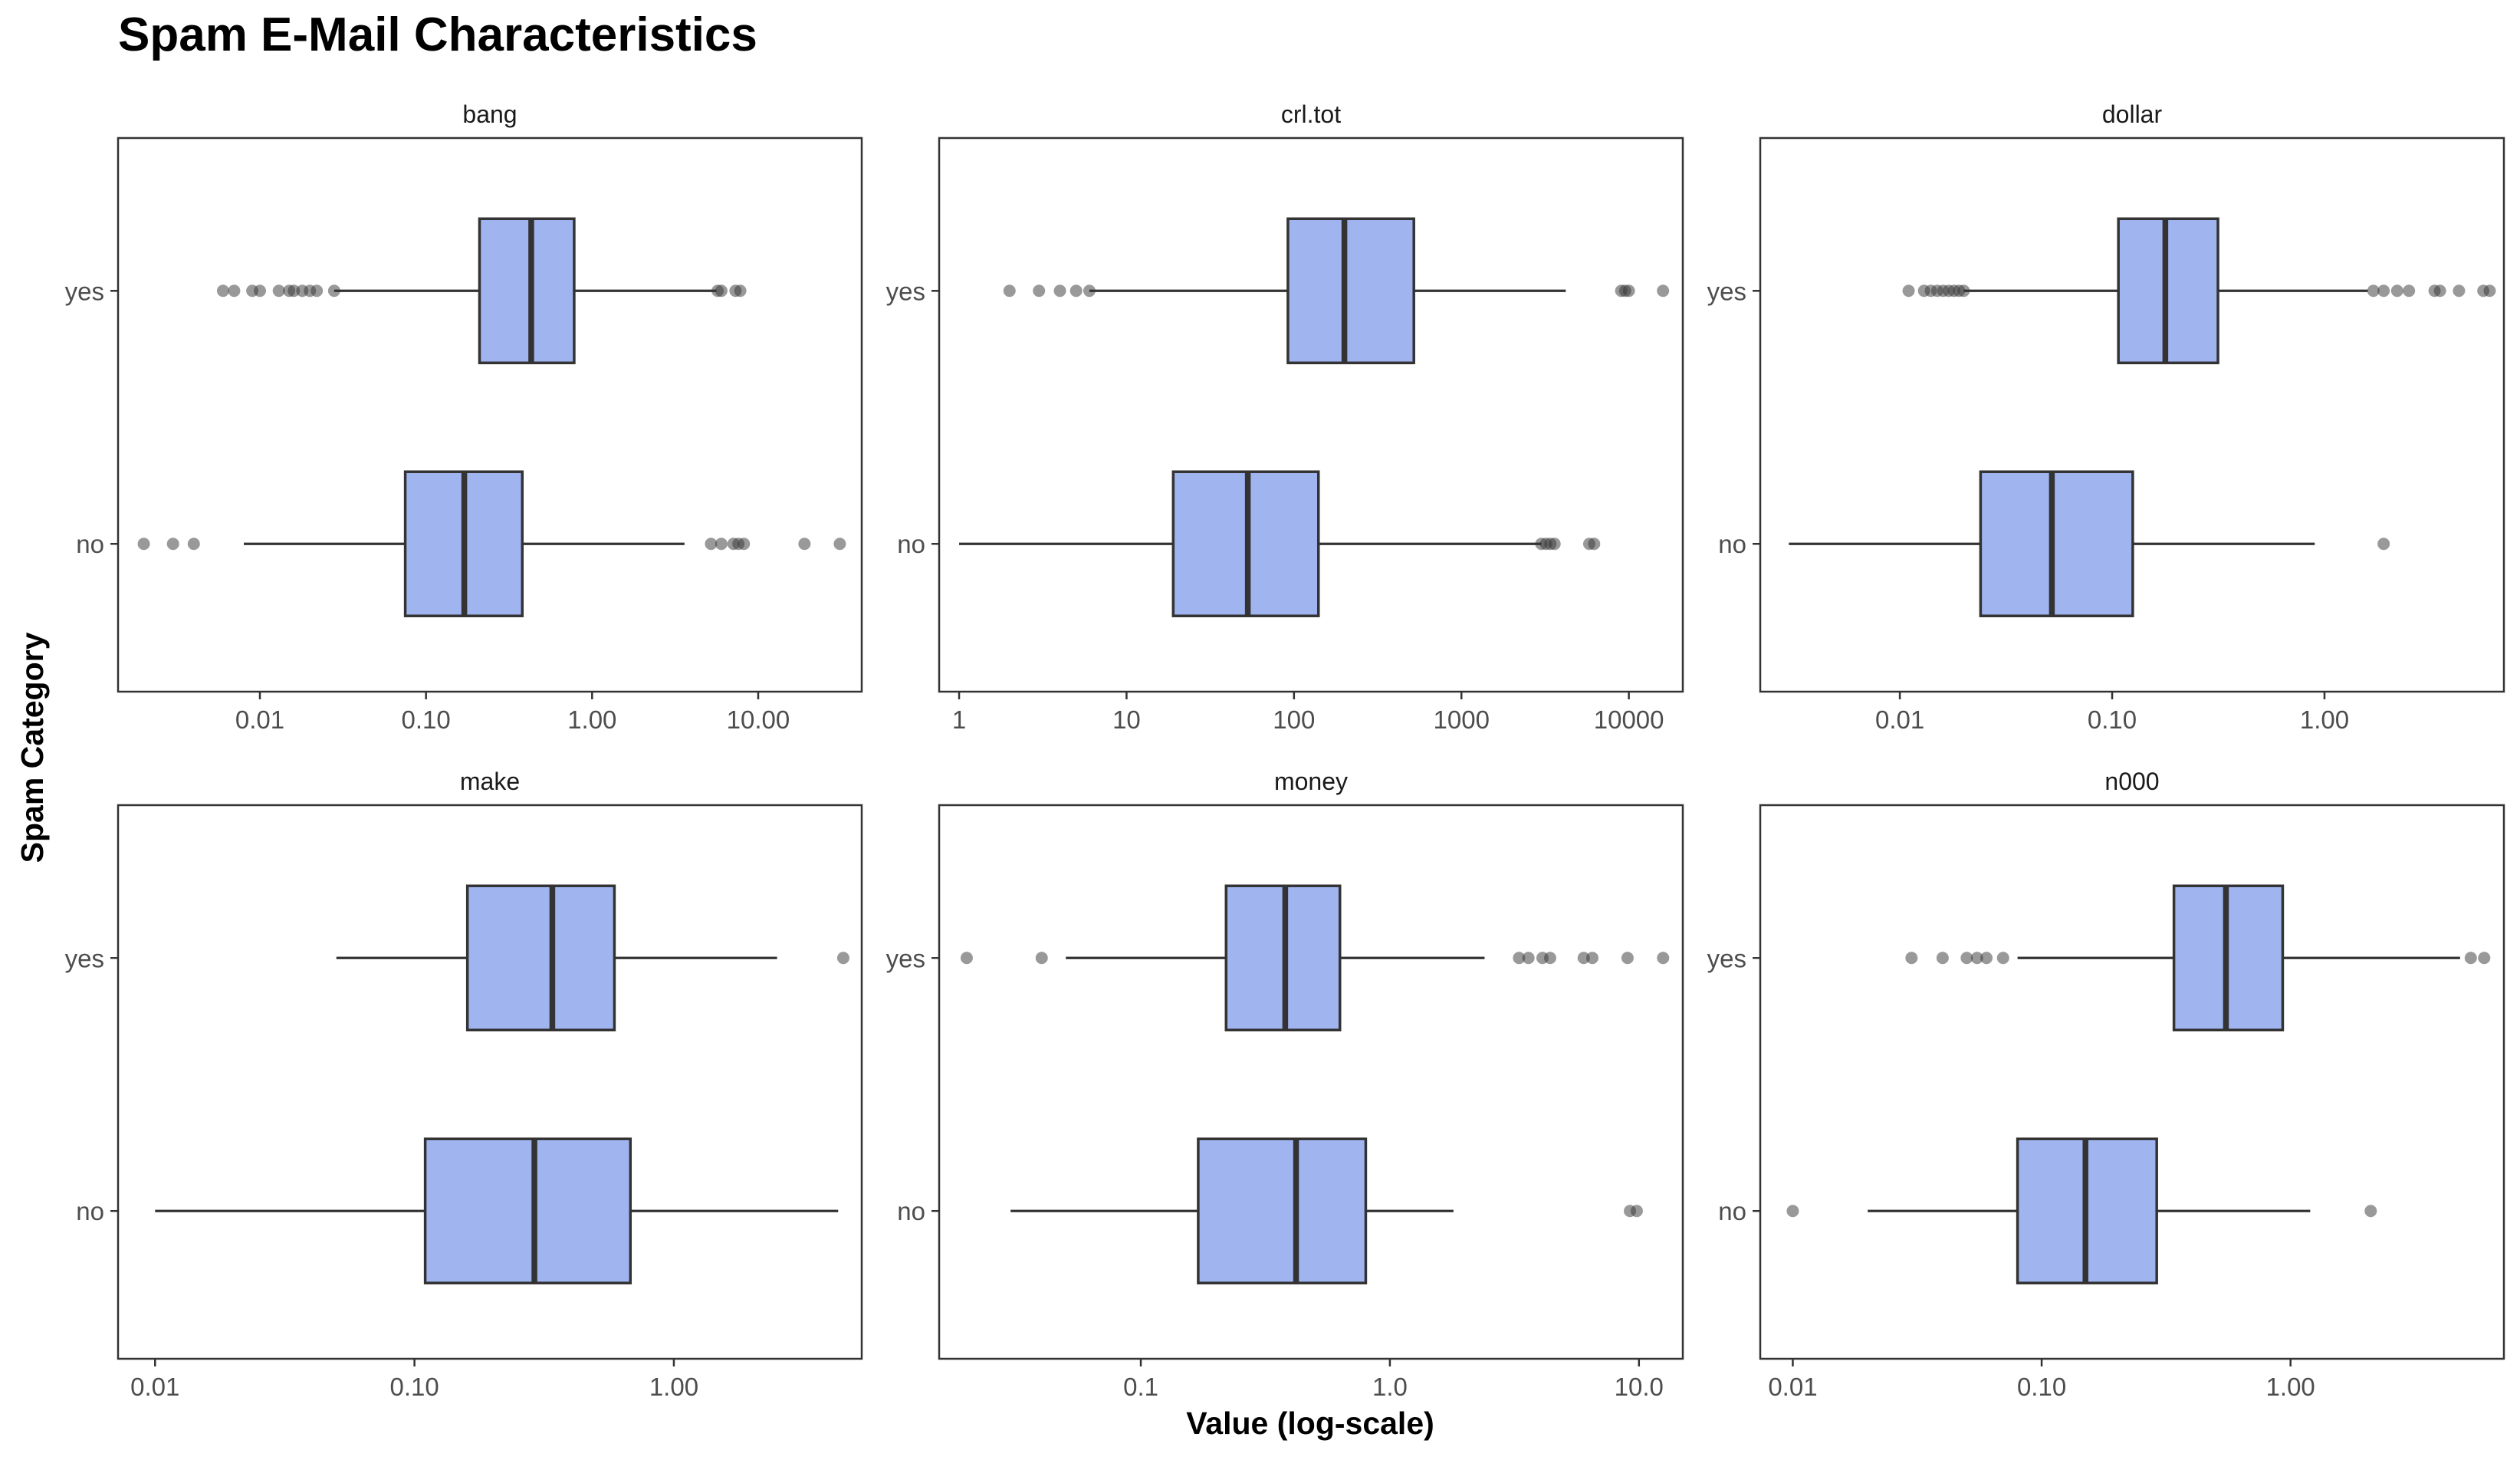 This screenshot has width=2520, height=1460. What do you see at coordinates (2131, 781) in the screenshot?
I see `panel-title: n000` at bounding box center [2131, 781].